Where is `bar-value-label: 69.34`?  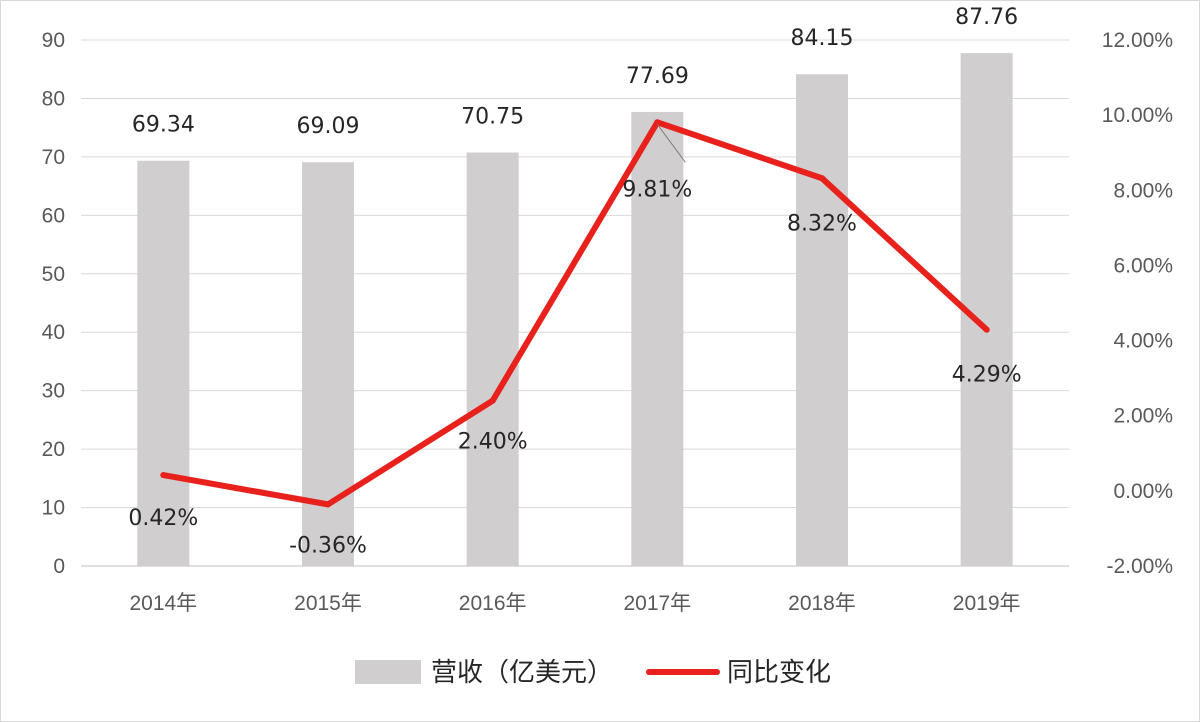 bar-value-label: 69.34 is located at coordinates (163, 125).